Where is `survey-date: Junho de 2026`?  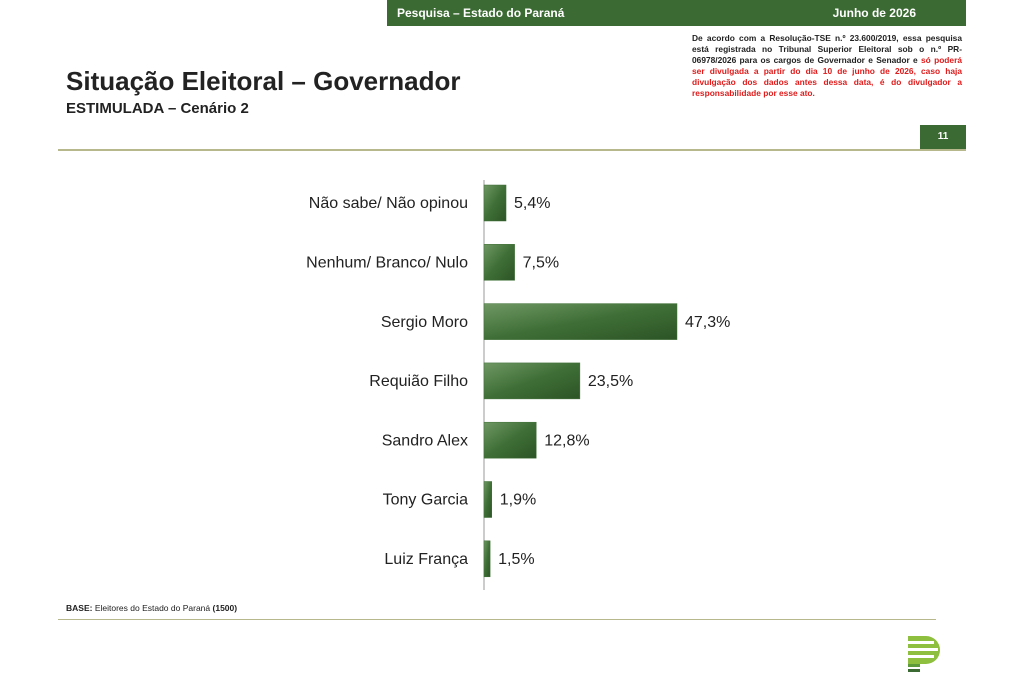 survey-date: Junho de 2026 is located at coordinates (874, 13).